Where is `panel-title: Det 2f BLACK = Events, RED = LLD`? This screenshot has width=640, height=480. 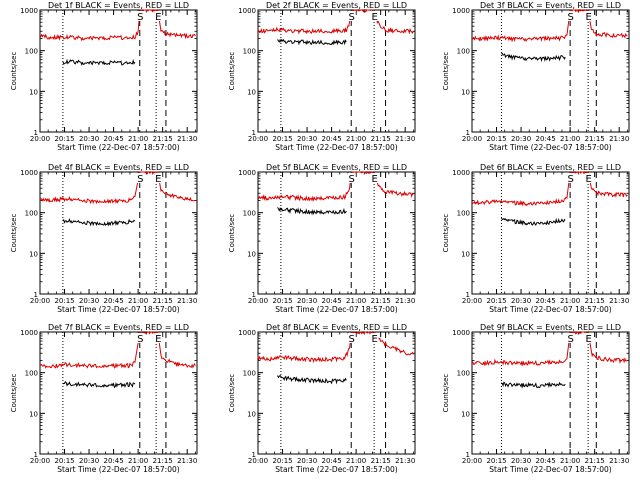
panel-title: Det 2f BLACK = Events, RED = LLD is located at coordinates (336, 5).